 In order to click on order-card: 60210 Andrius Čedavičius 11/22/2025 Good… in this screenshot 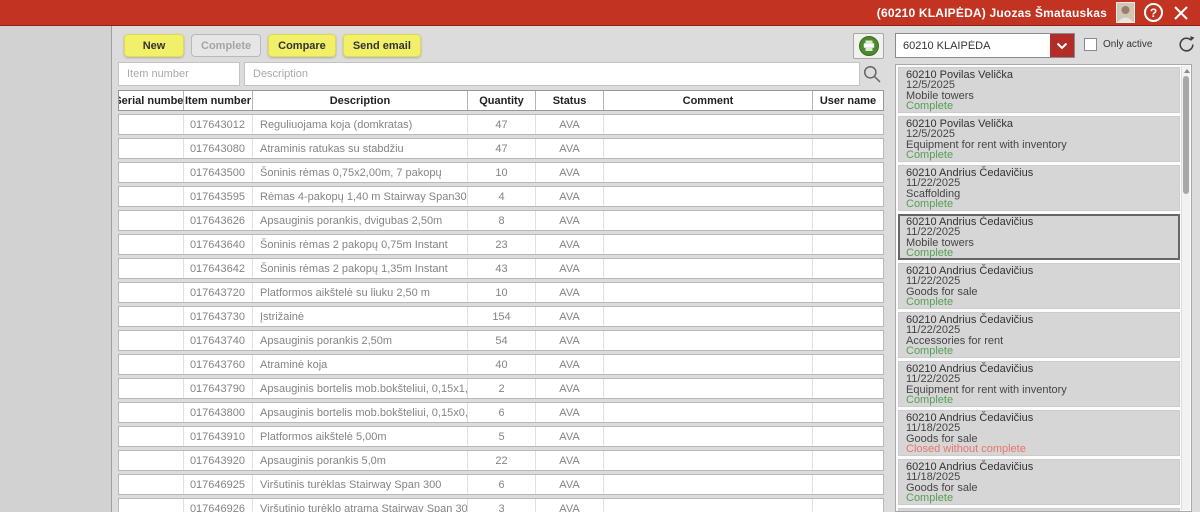, I will do `click(1039, 286)`.